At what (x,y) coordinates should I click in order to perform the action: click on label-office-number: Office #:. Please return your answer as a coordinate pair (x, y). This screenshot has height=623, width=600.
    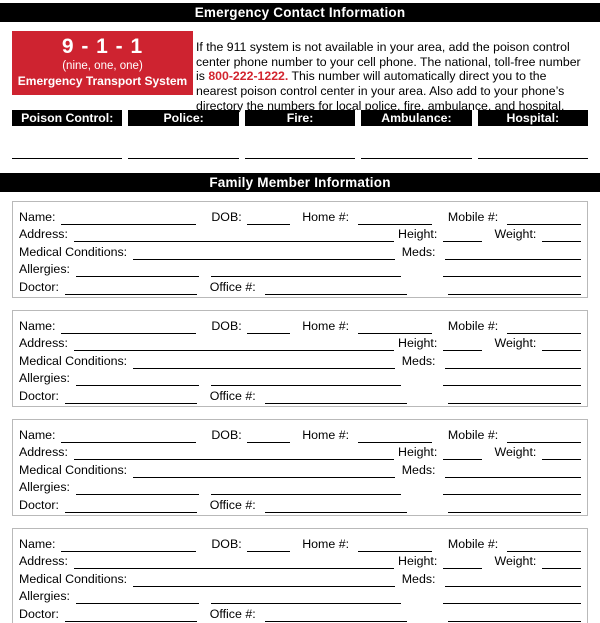
    Looking at the image, I should click on (232, 286).